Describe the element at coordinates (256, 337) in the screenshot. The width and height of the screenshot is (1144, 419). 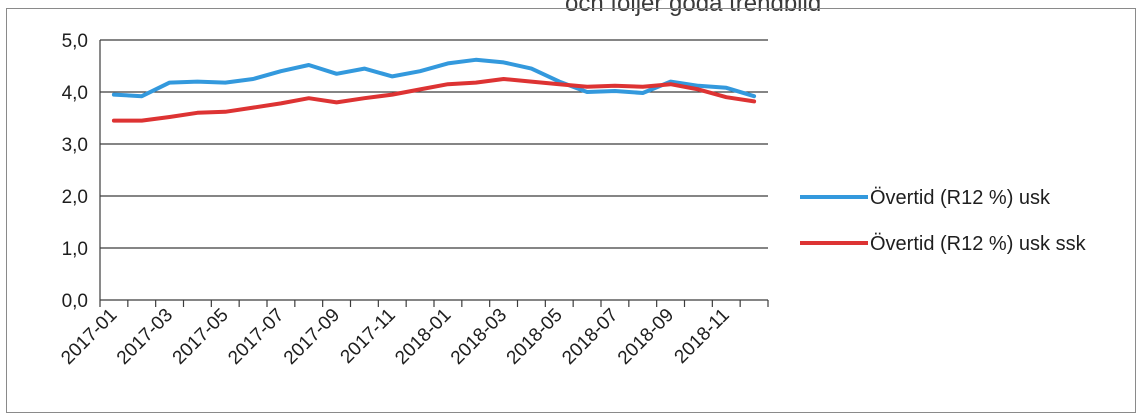
I see `x-tick-label: 2017-07` at that location.